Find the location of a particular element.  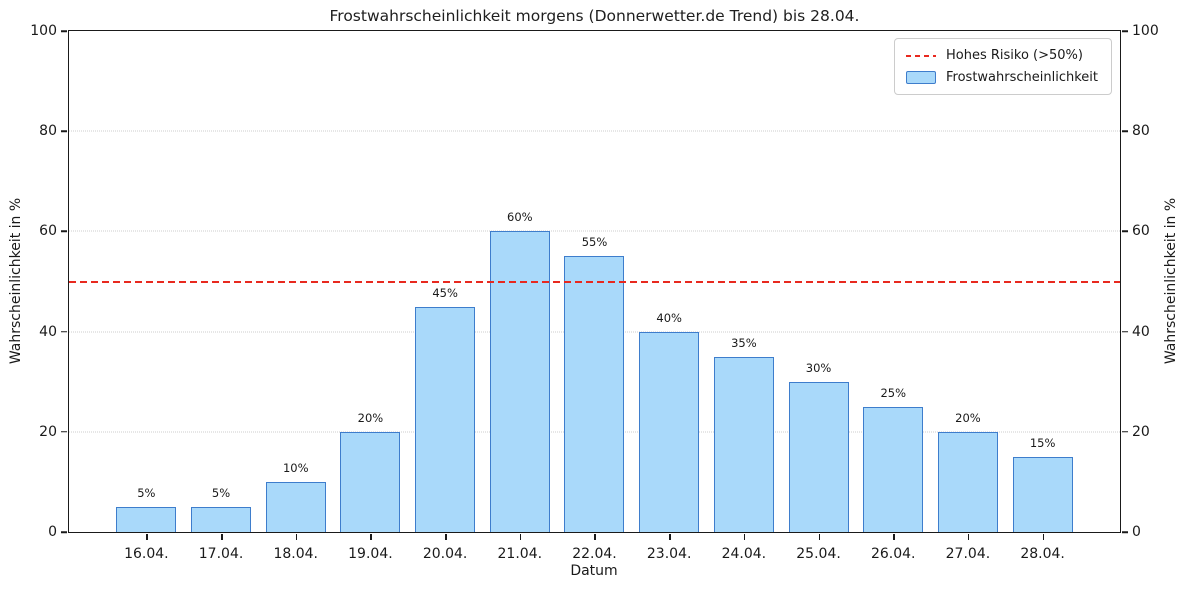

x-tick-label: 26.04. is located at coordinates (893, 554).